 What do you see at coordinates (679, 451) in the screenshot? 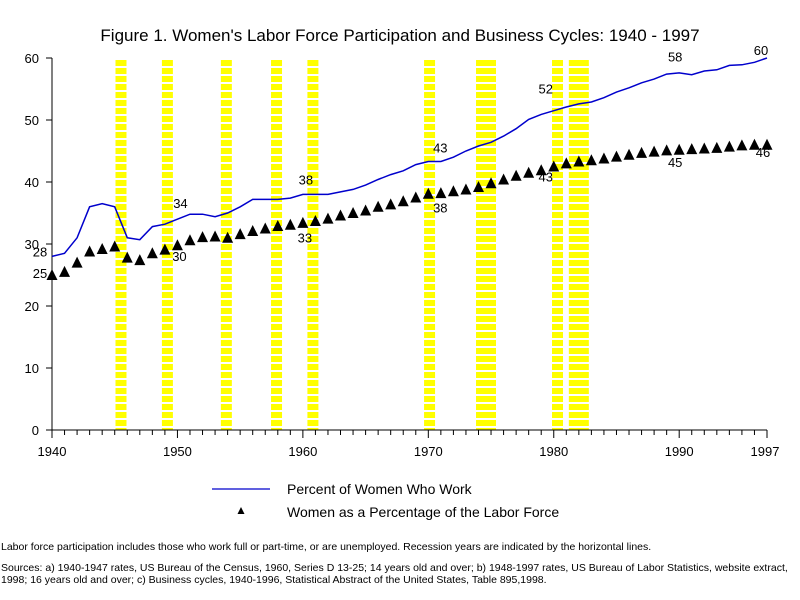
I see `x-tick-label: 1990` at bounding box center [679, 451].